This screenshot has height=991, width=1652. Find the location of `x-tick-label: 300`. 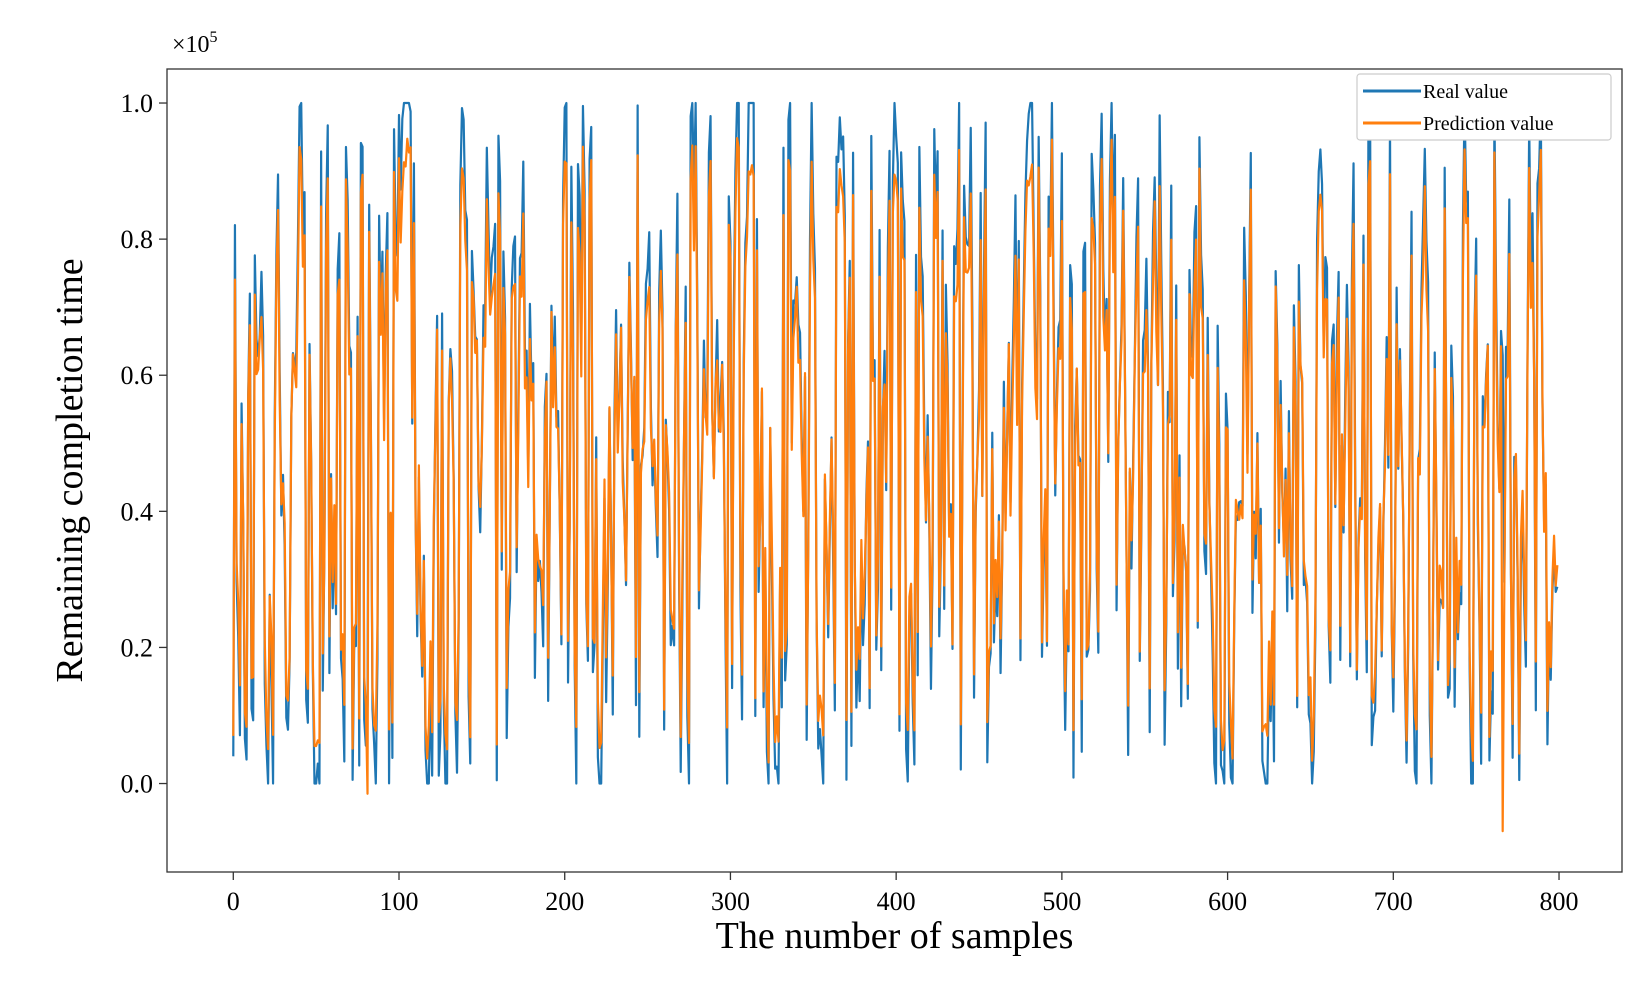

x-tick-label: 300 is located at coordinates (730, 901).